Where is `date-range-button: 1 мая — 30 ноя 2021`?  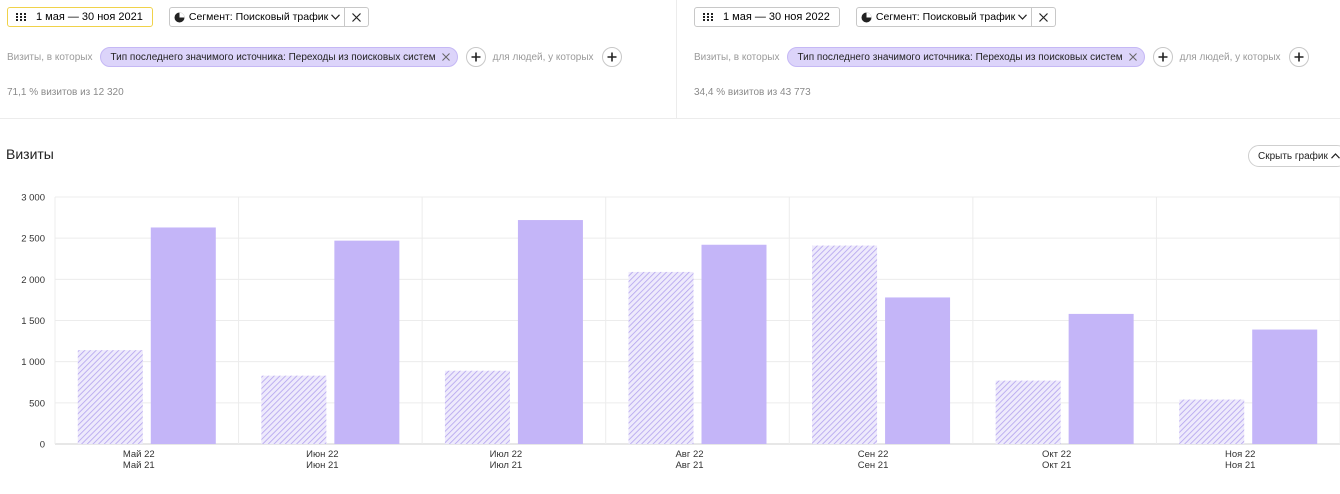 date-range-button: 1 мая — 30 ноя 2021 is located at coordinates (80, 17).